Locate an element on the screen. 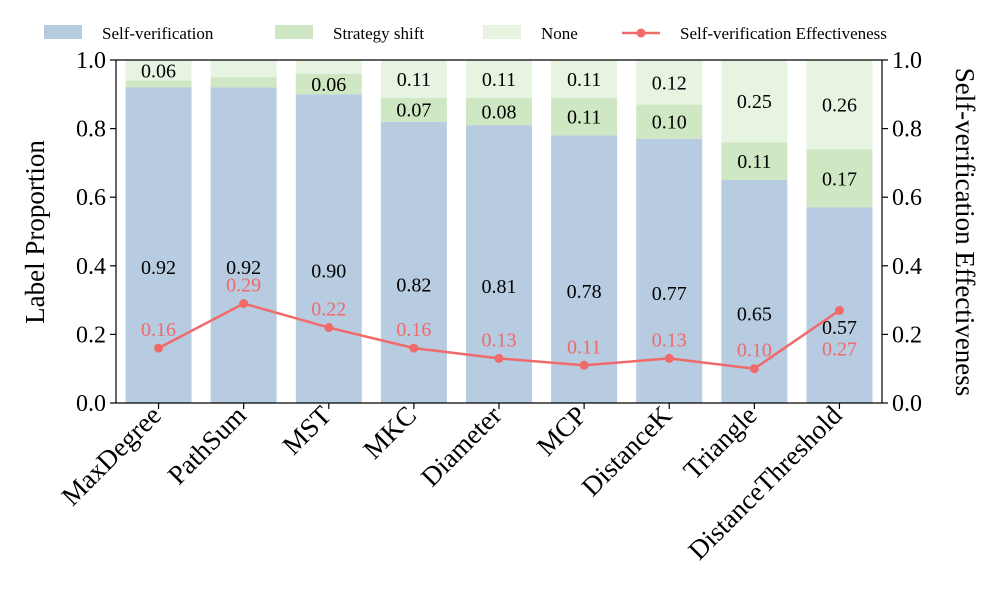 The image size is (997, 611). effectiveness-point-Diameter is located at coordinates (499, 358).